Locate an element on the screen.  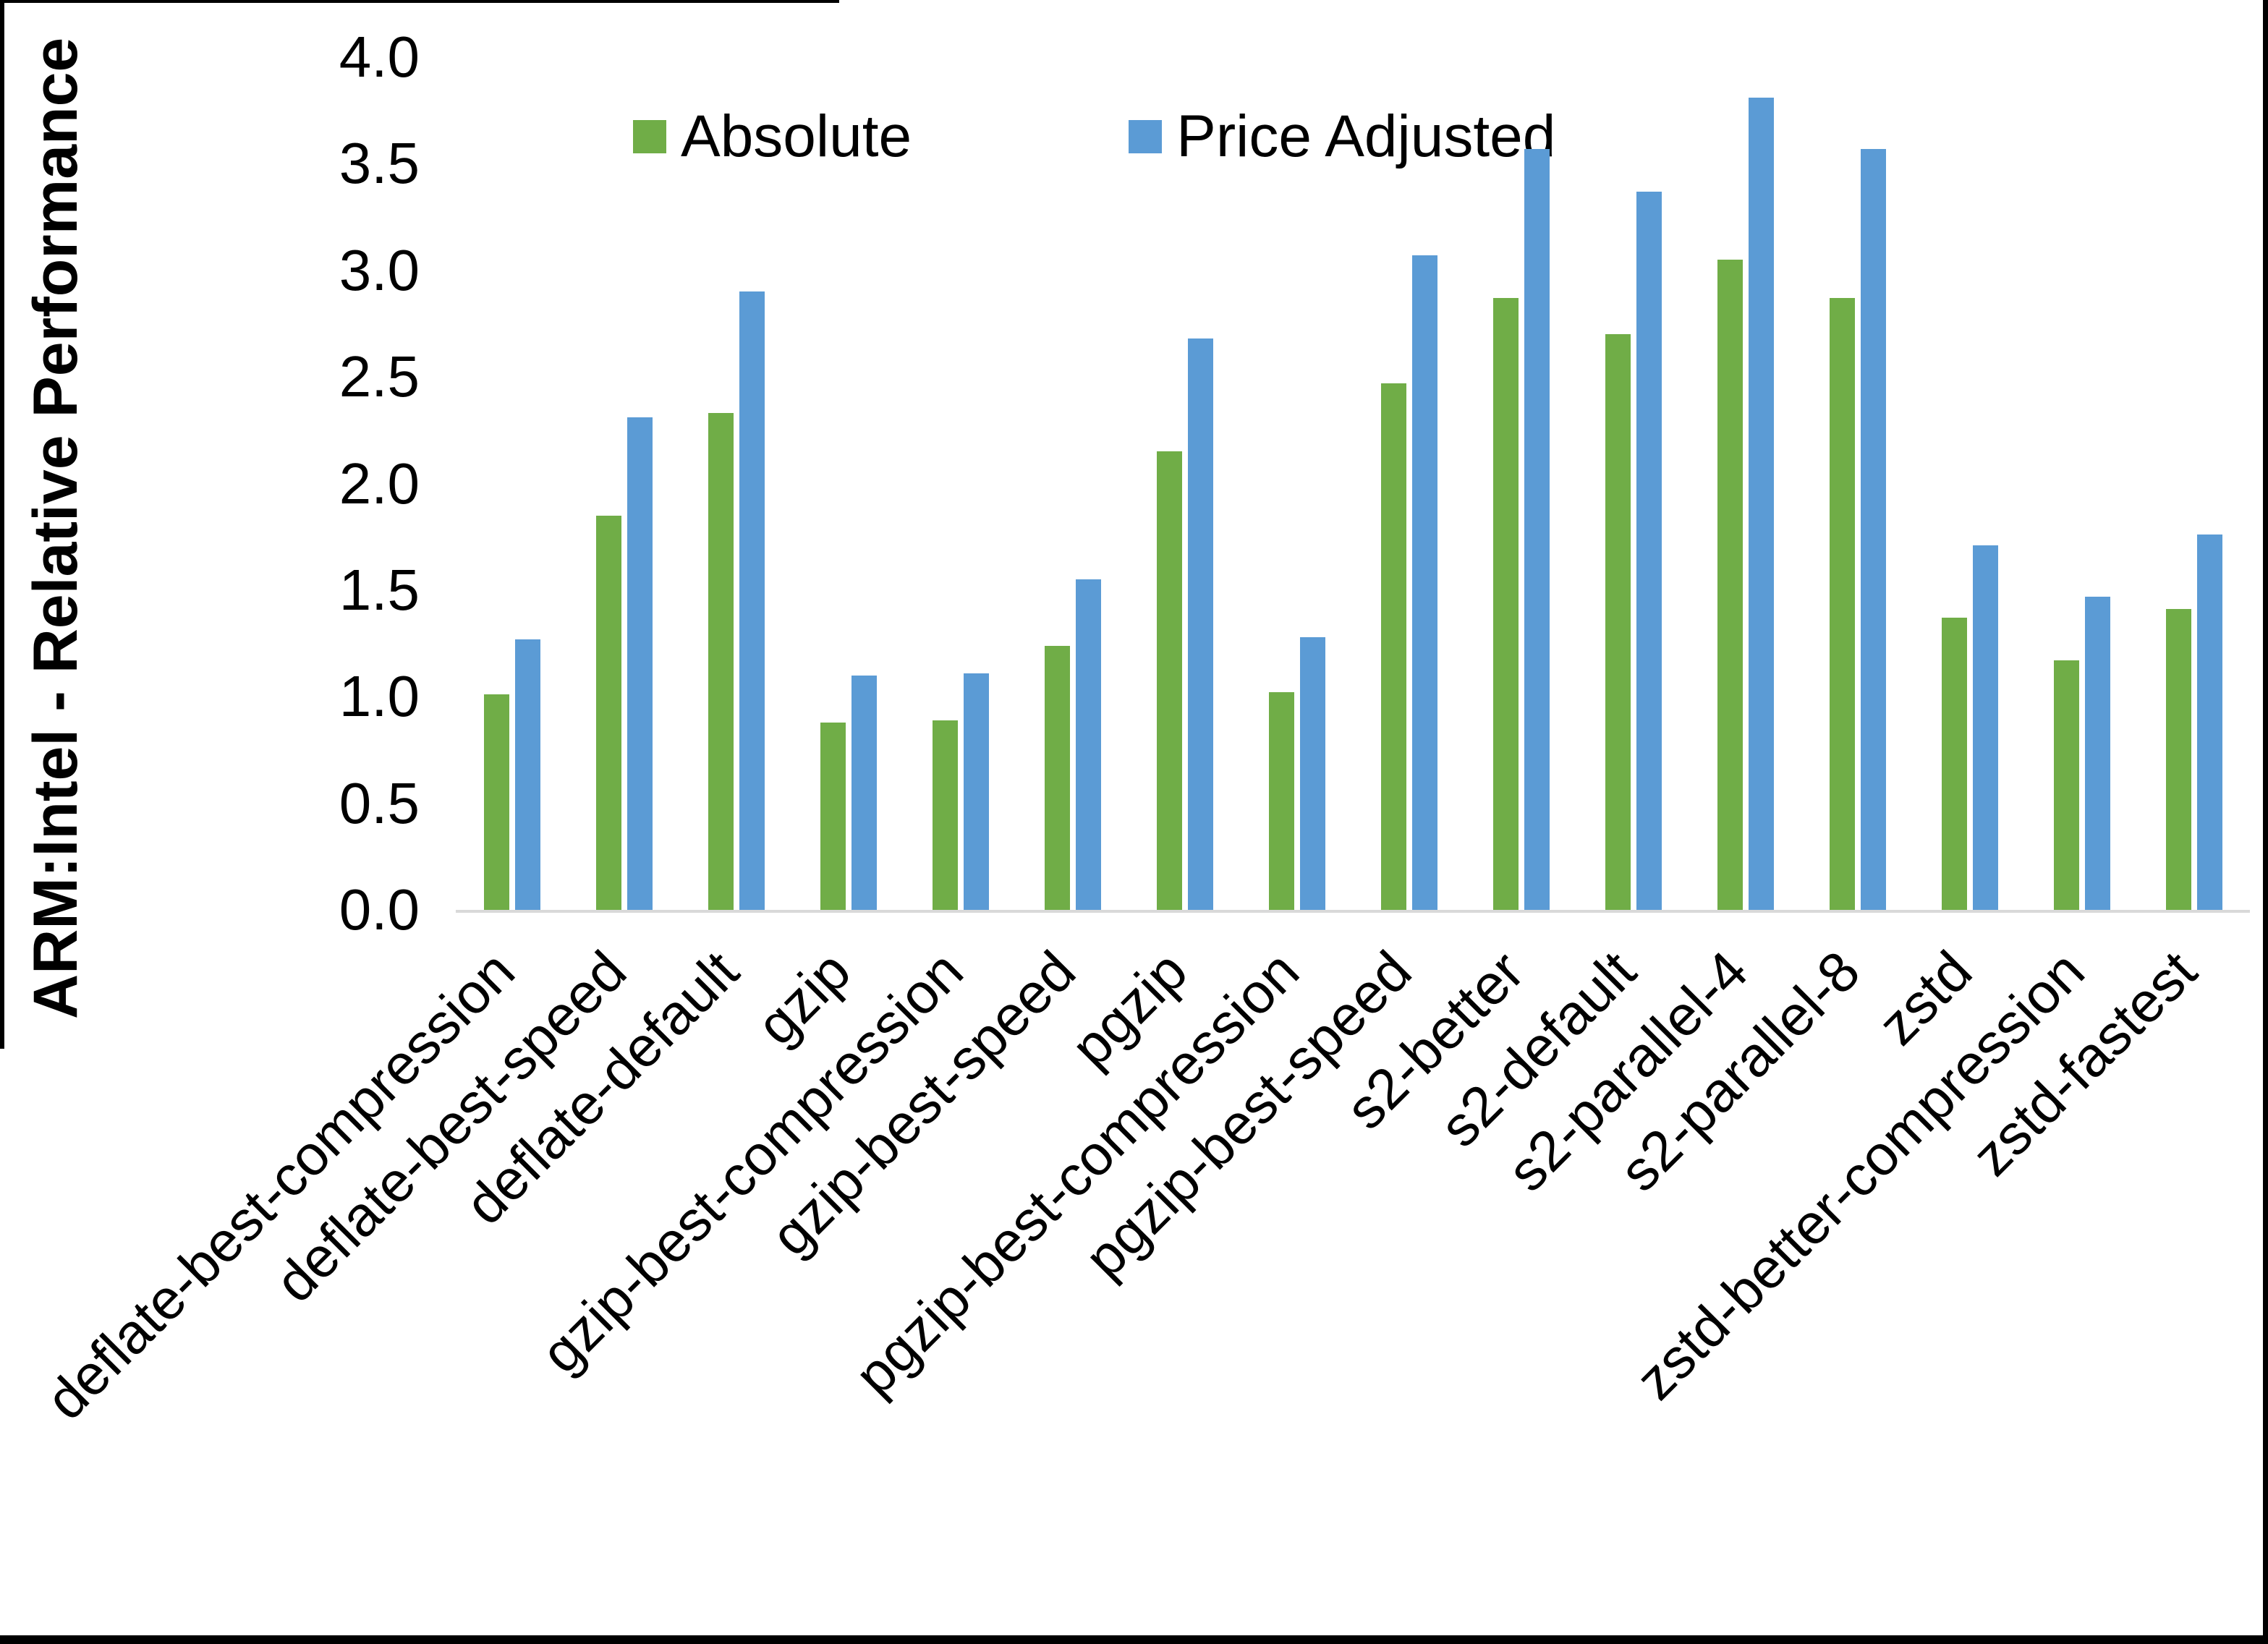
bar-group-pgzip is located at coordinates (1185, 483).